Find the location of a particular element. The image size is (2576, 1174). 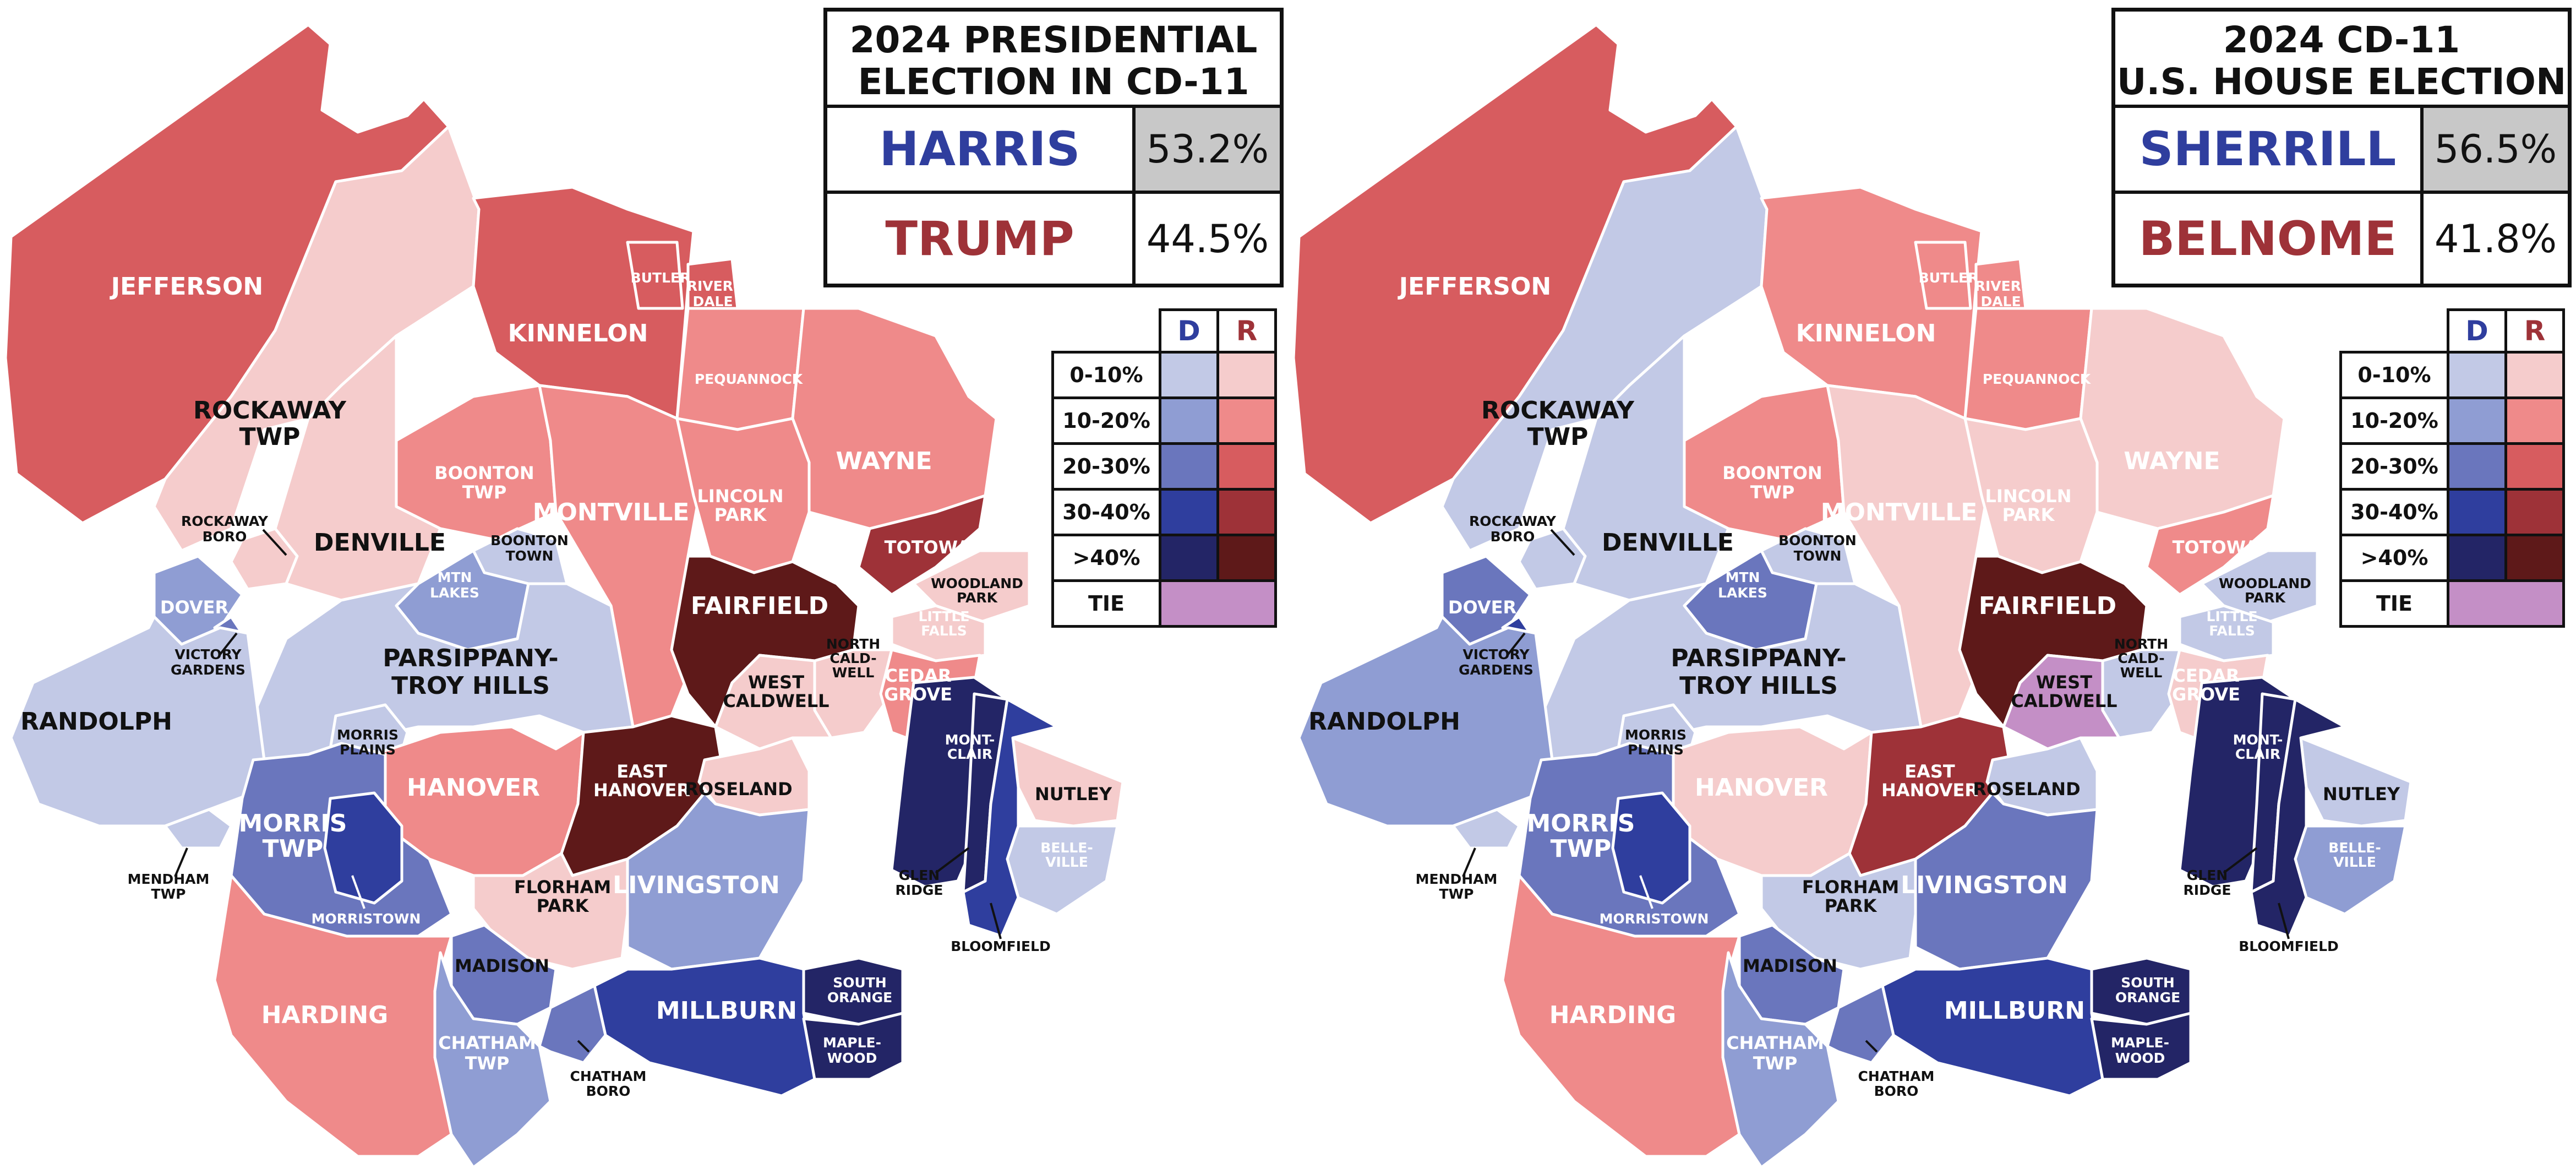

map-label-glen-ridge-2: RIDGE is located at coordinates (2207, 890).